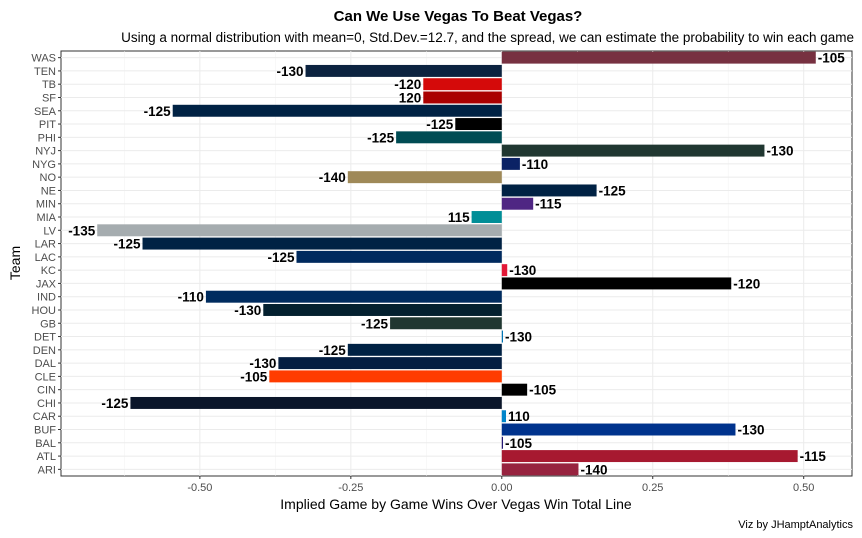 The height and width of the screenshot is (538, 862). I want to click on bar-lac, so click(399, 256).